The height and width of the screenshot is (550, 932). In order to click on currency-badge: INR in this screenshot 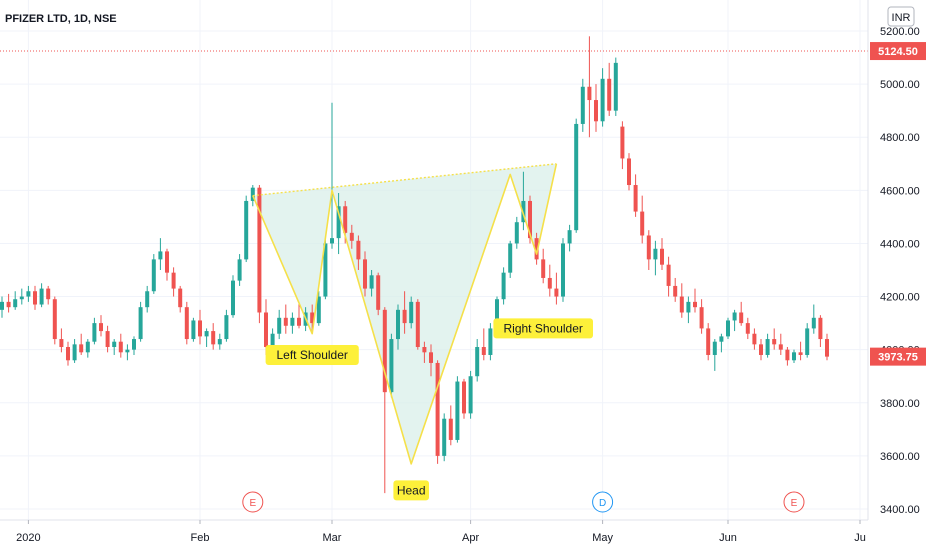, I will do `click(901, 16)`.